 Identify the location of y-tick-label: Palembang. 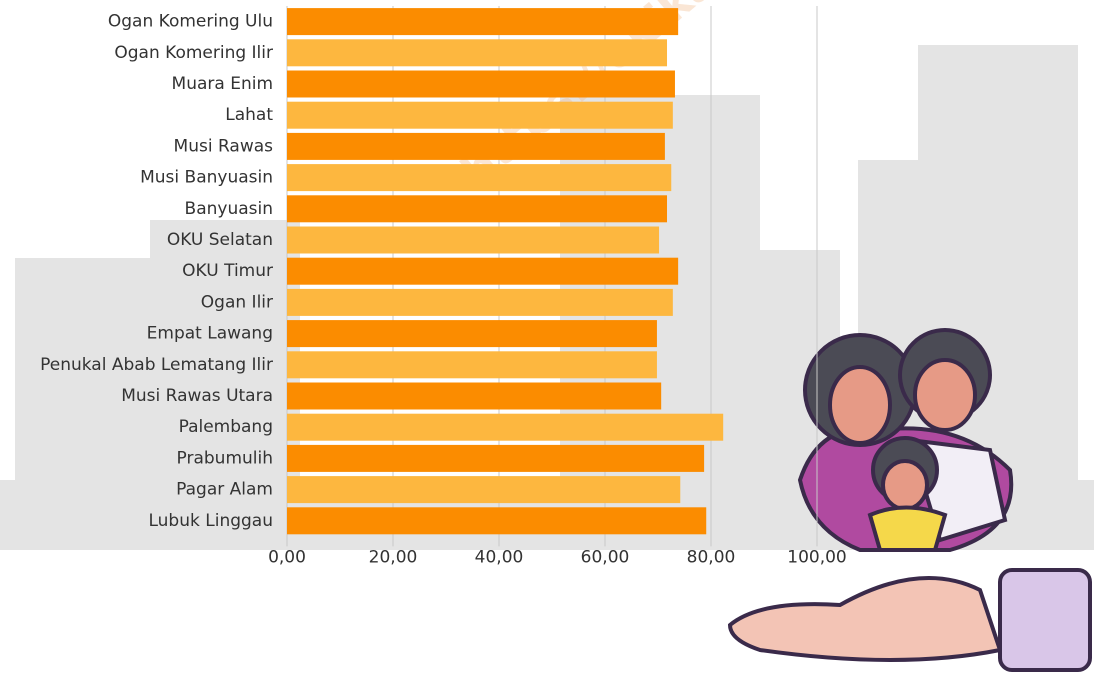
(226, 427).